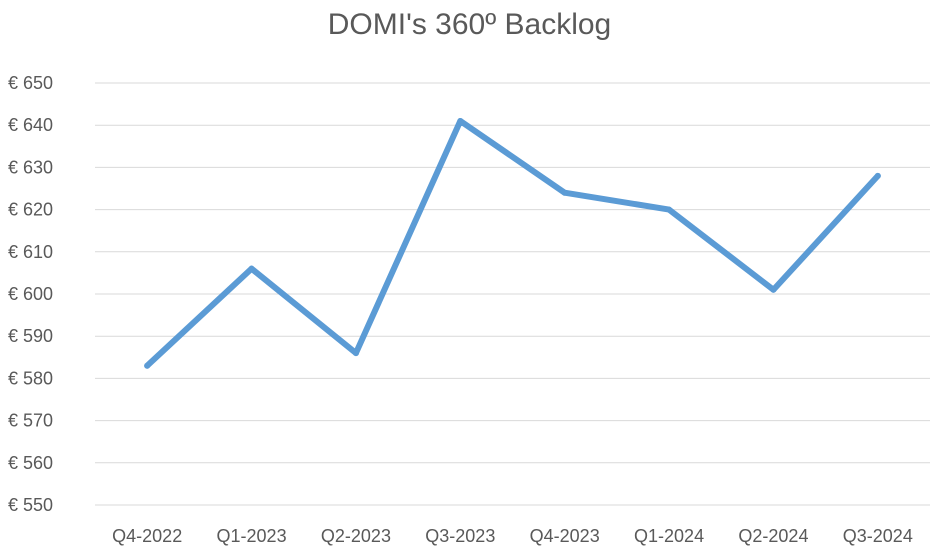  Describe the element at coordinates (30, 252) in the screenshot. I see `y-tick-label: € 610` at that location.